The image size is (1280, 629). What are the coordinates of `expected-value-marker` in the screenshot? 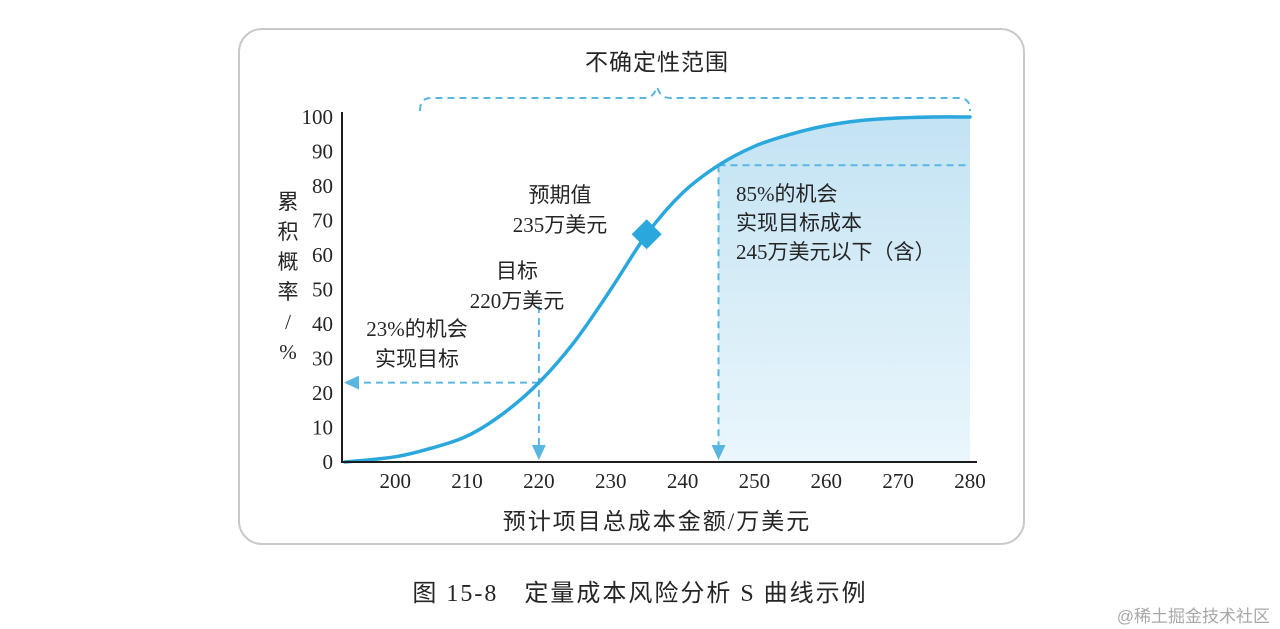 It's located at (646, 234).